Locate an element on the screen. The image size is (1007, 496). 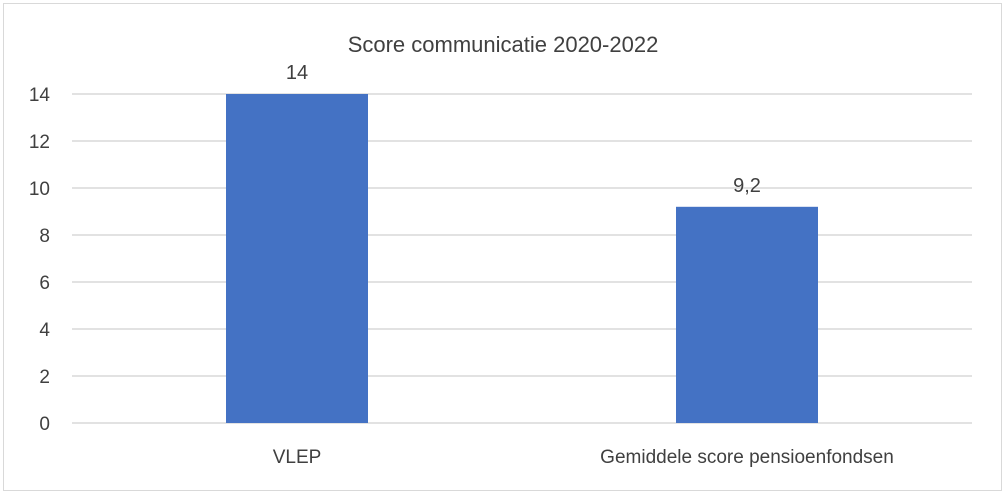
data-label: 9,2 is located at coordinates (747, 186).